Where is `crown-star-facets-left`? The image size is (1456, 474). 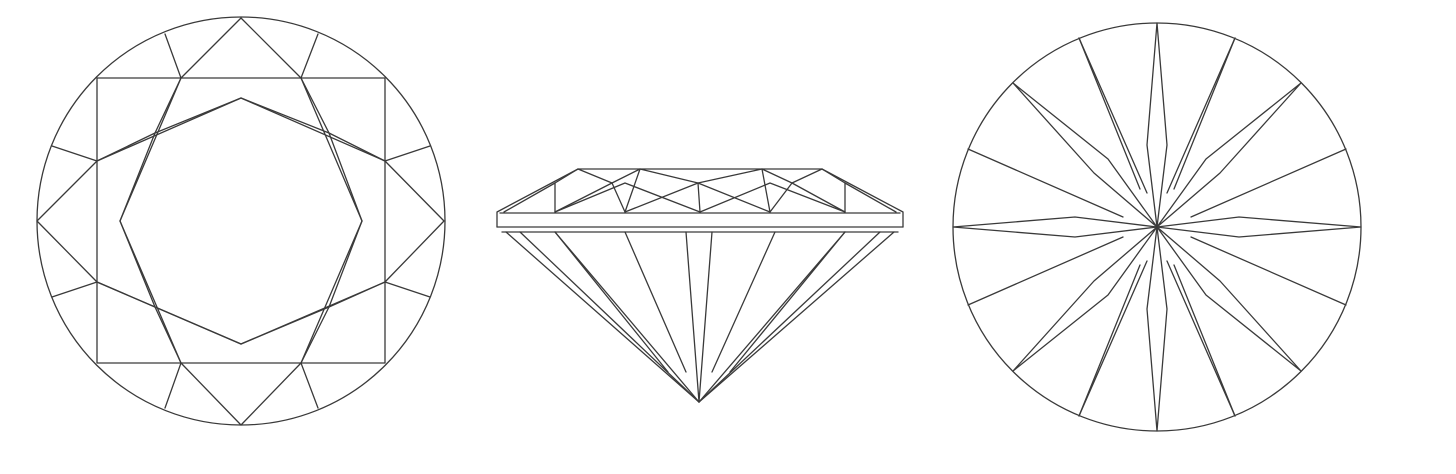 crown-star-facets-left is located at coordinates (96, 220).